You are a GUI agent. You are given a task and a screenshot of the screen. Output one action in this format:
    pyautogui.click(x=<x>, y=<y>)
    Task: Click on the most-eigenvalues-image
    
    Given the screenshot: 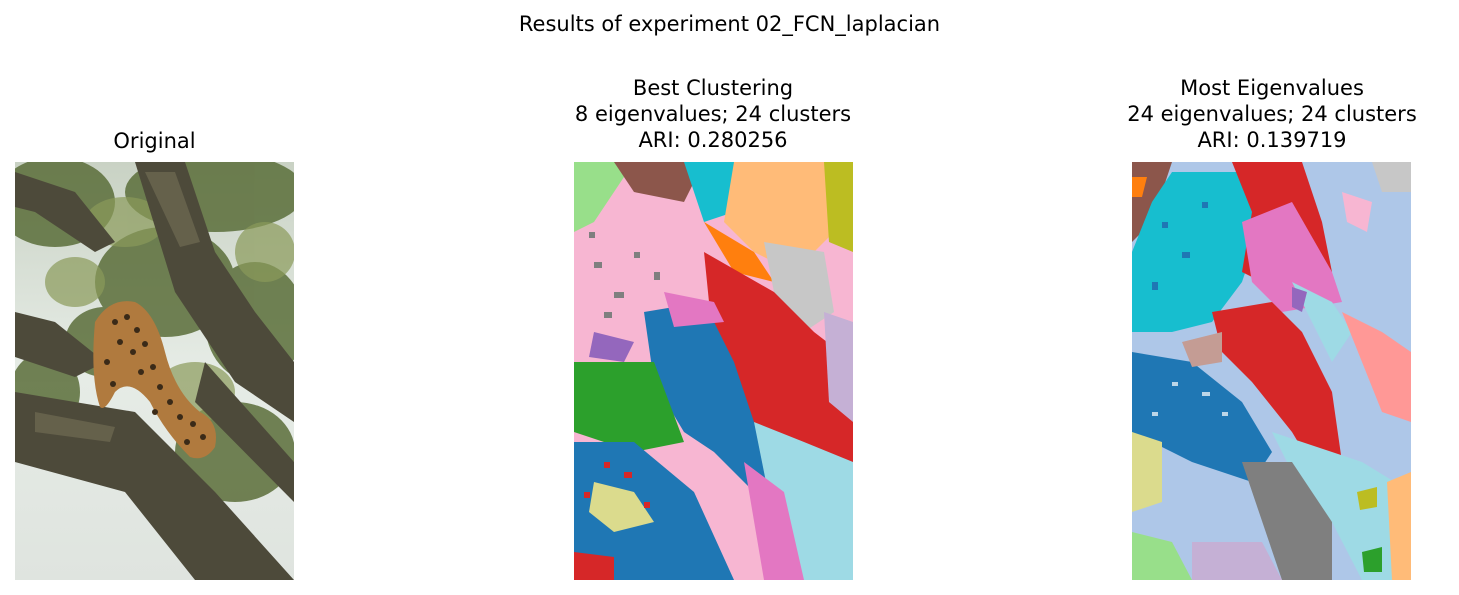 What is the action you would take?
    pyautogui.click(x=1271, y=371)
    